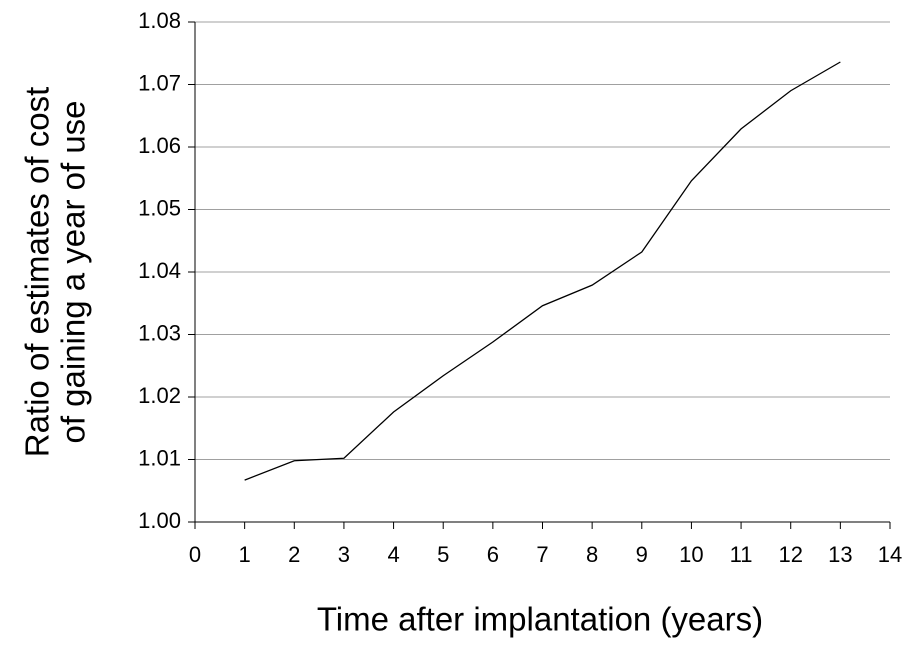 This screenshot has height=646, width=910. What do you see at coordinates (393, 554) in the screenshot?
I see `x-tick-label: 4` at bounding box center [393, 554].